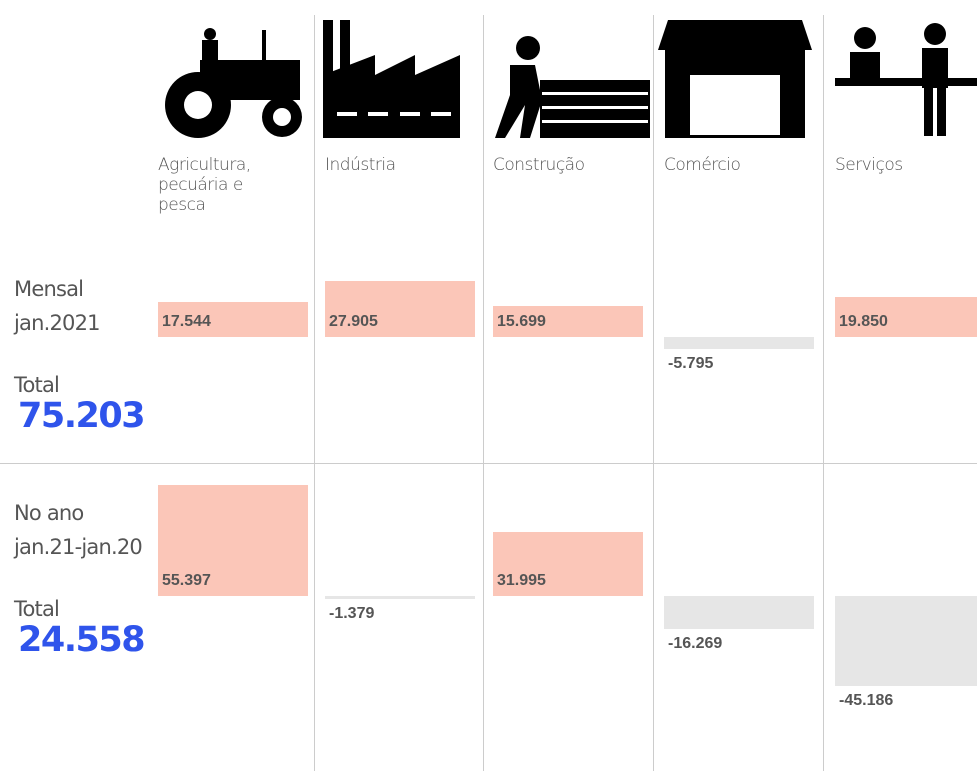 The image size is (977, 771). I want to click on total-value: 24.558, so click(82, 640).